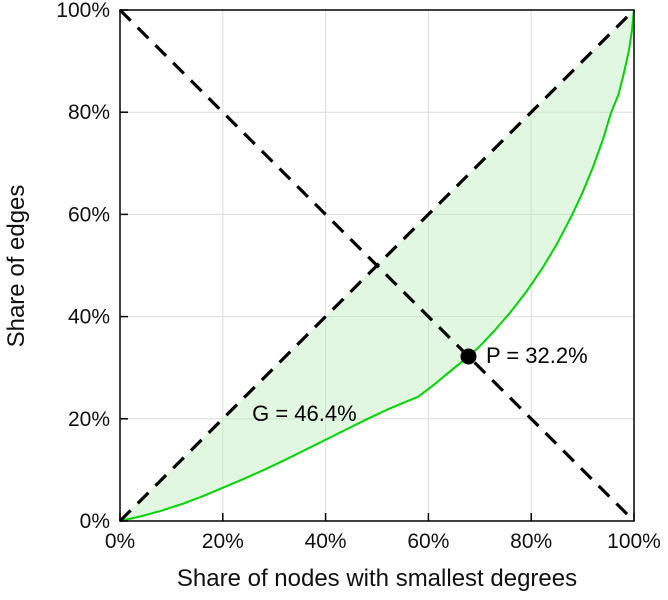  I want to click on x-tick-label: 80%, so click(531, 541).